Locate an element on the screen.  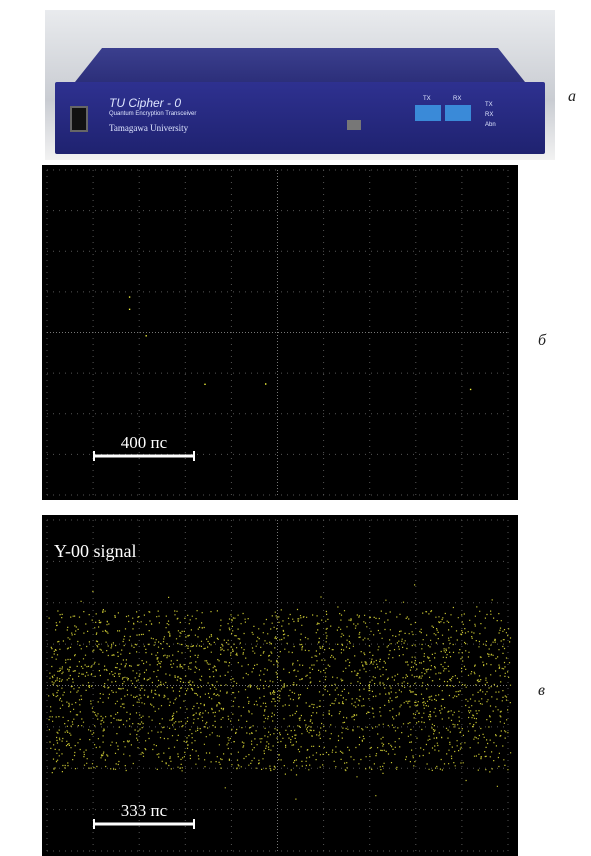
port-label: RX is located at coordinates (457, 99).